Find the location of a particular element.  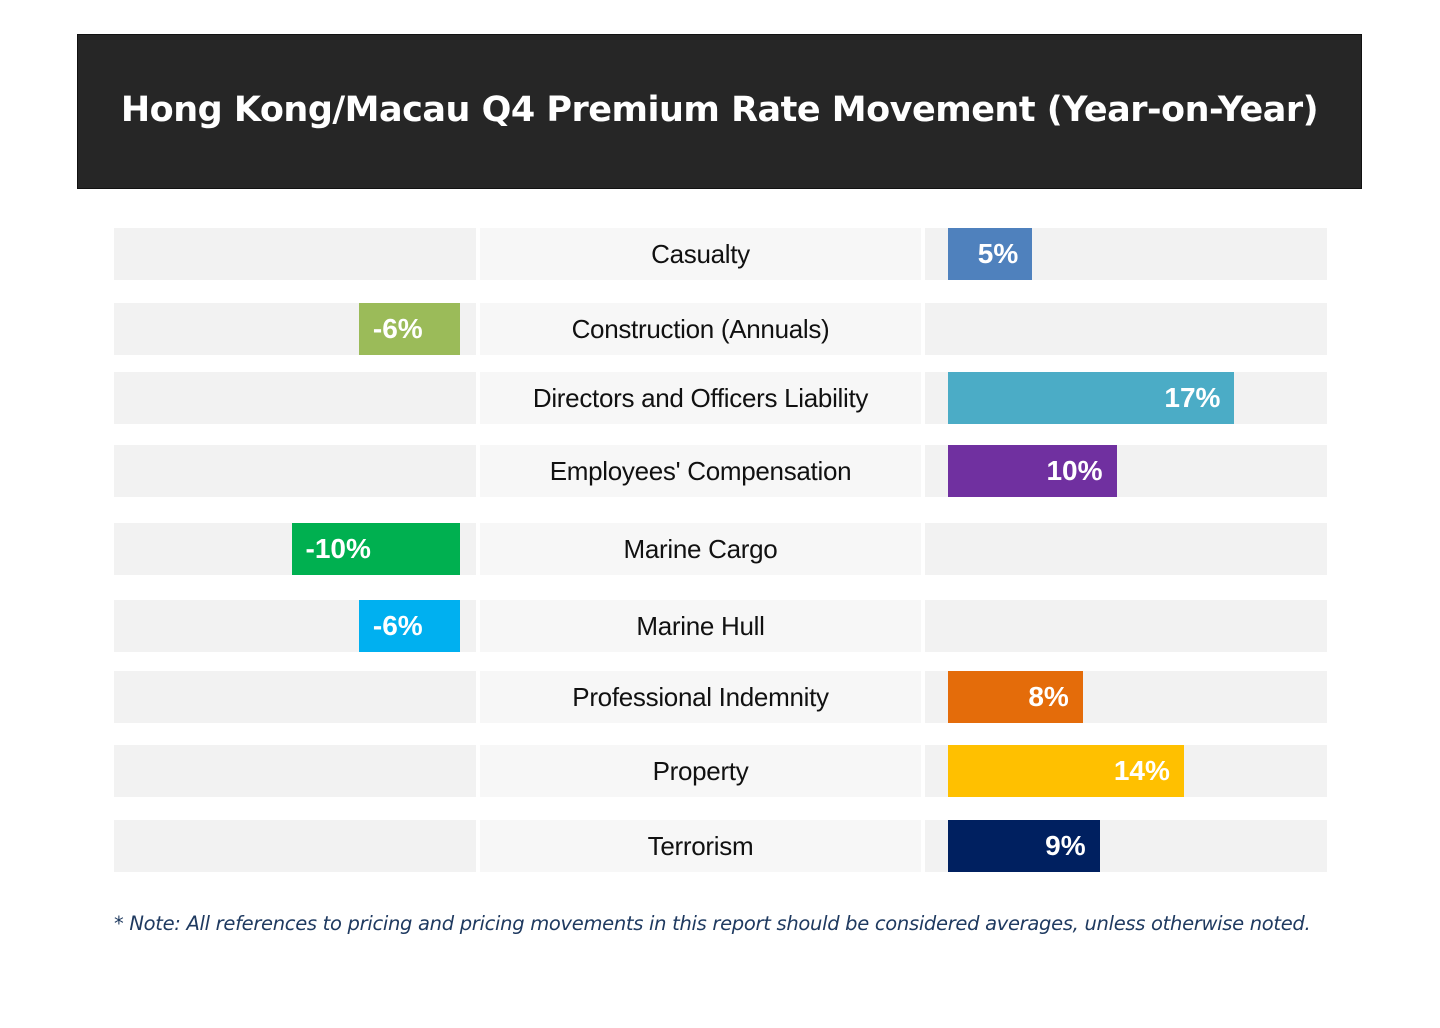

data-label: 5% is located at coordinates (998, 253).